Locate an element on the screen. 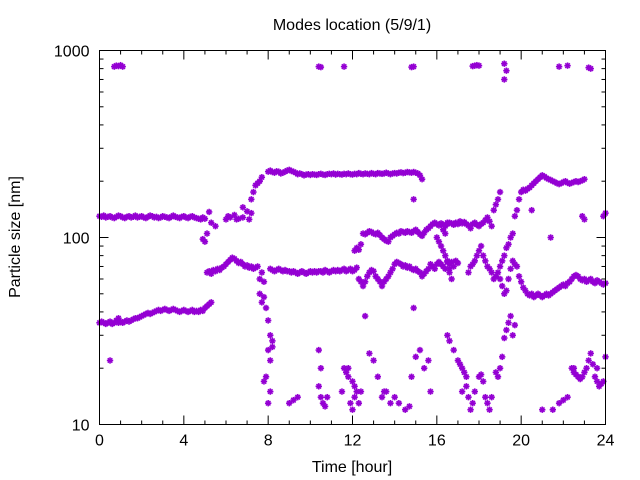 The width and height of the screenshot is (640, 480). y-tick-label-100: 100 is located at coordinates (76, 239).